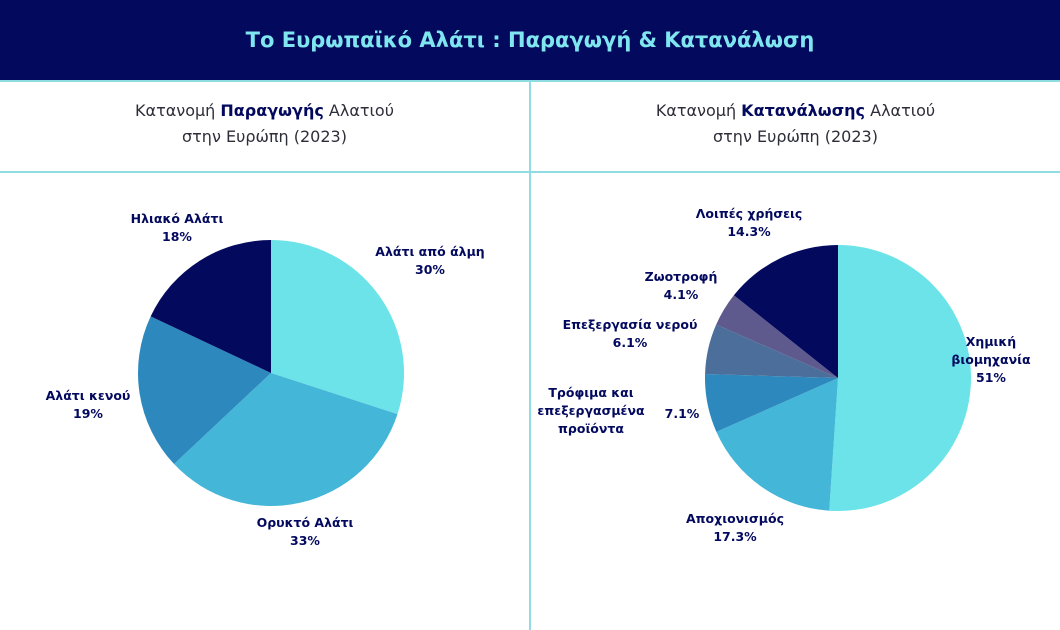  What do you see at coordinates (429, 260) in the screenshot?
I see `slice-label-production-0: Αλάτι από άλμη 30%` at bounding box center [429, 260].